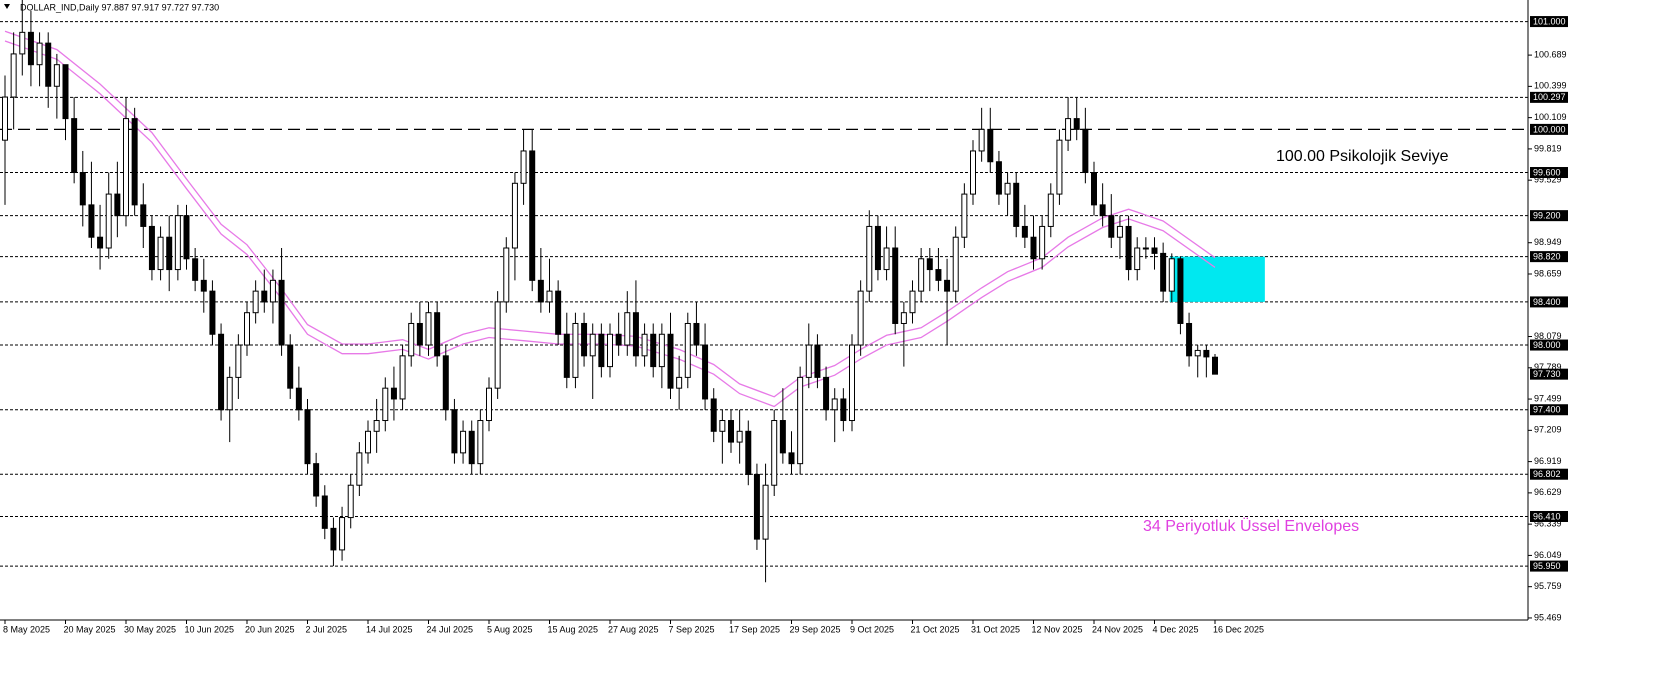 The height and width of the screenshot is (677, 1656). What do you see at coordinates (633, 629) in the screenshot?
I see `x-tick-label: 27 Aug 2025` at bounding box center [633, 629].